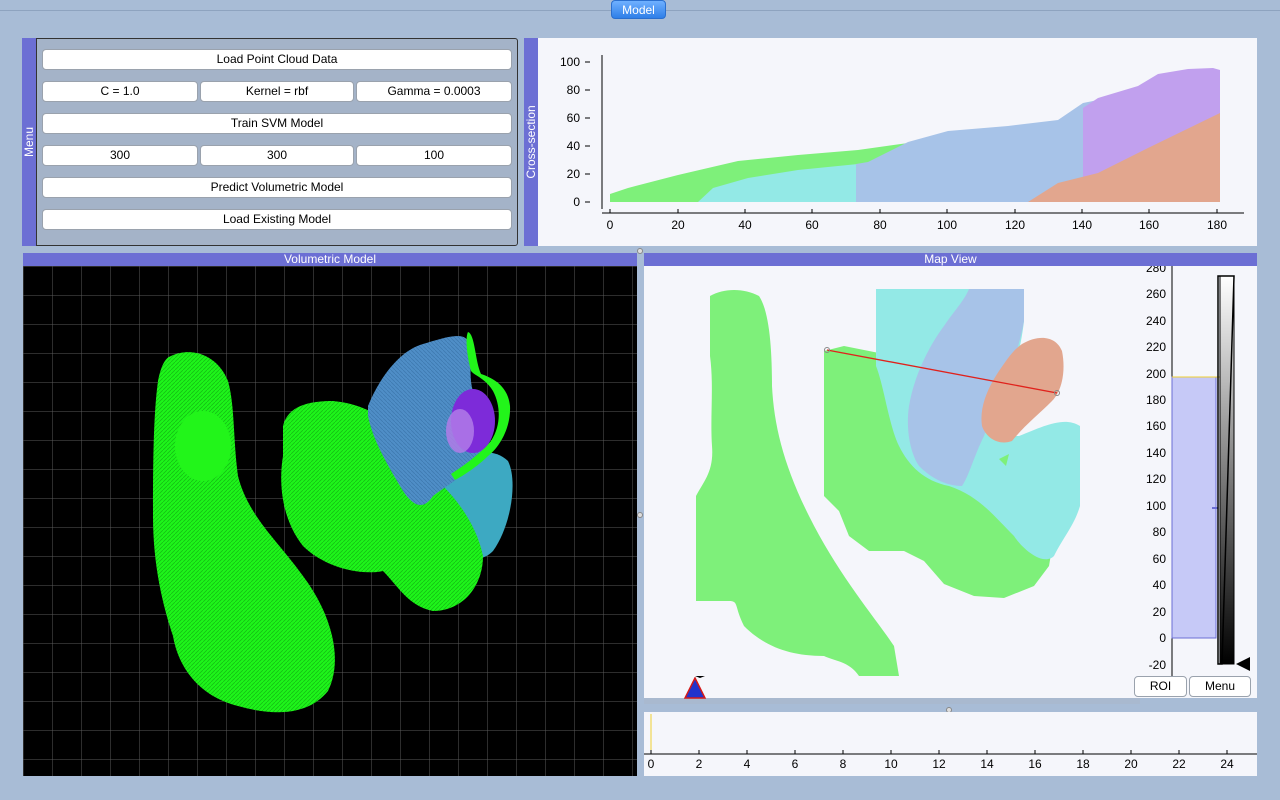 This screenshot has width=1280, height=800. I want to click on scale-tick-neg20: -20, so click(1158, 665).